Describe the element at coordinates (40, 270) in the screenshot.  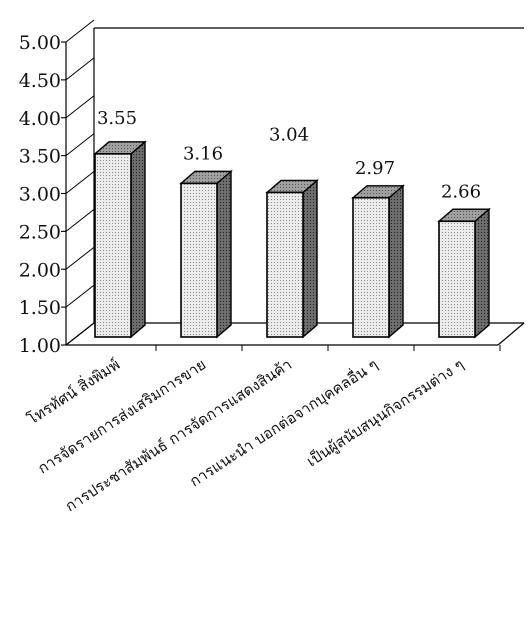
I see `y-tick-label: 2.00` at that location.